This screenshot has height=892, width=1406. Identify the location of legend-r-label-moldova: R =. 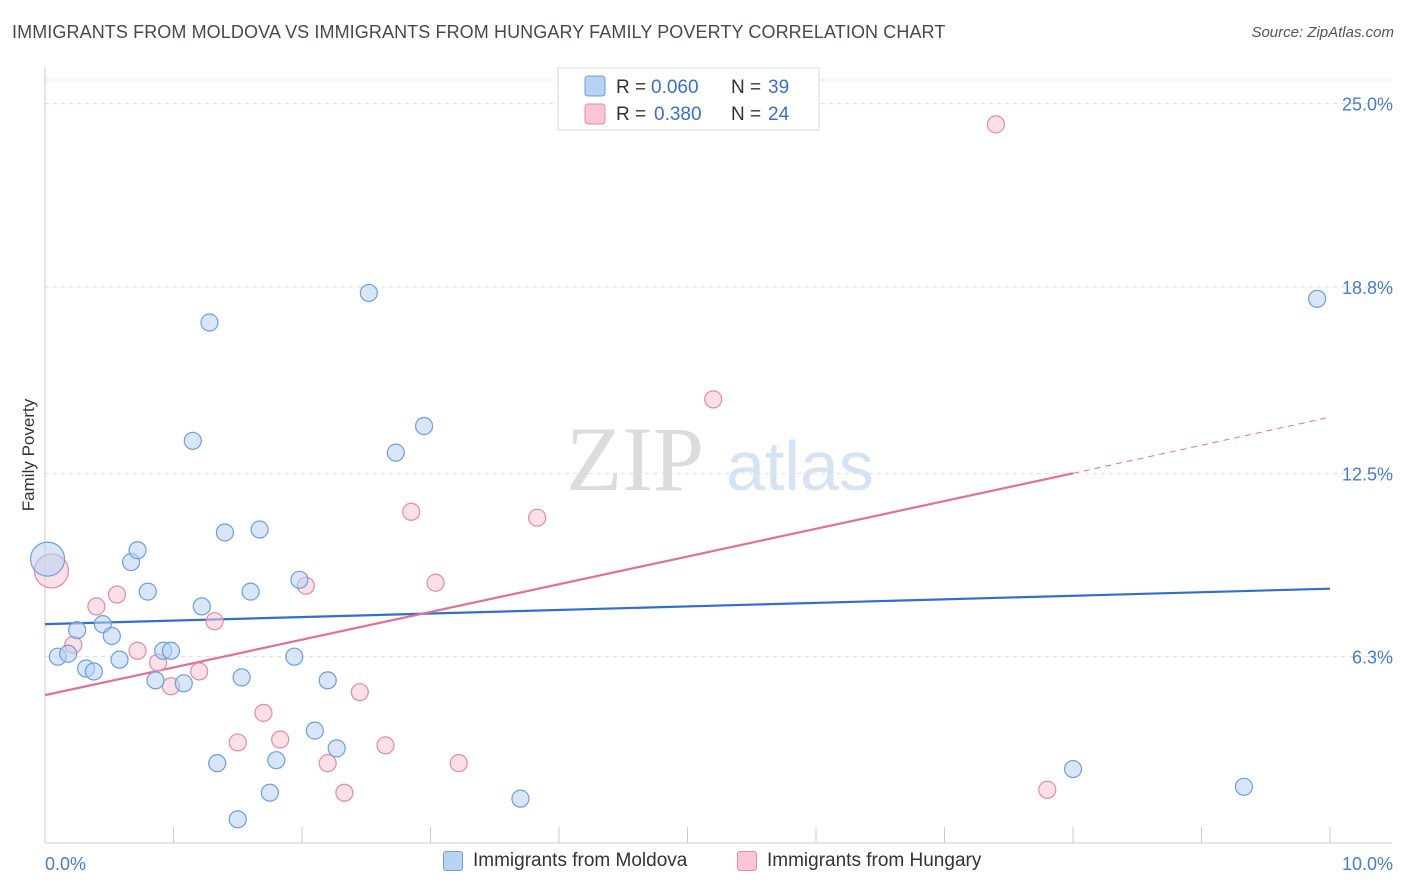
(631, 87).